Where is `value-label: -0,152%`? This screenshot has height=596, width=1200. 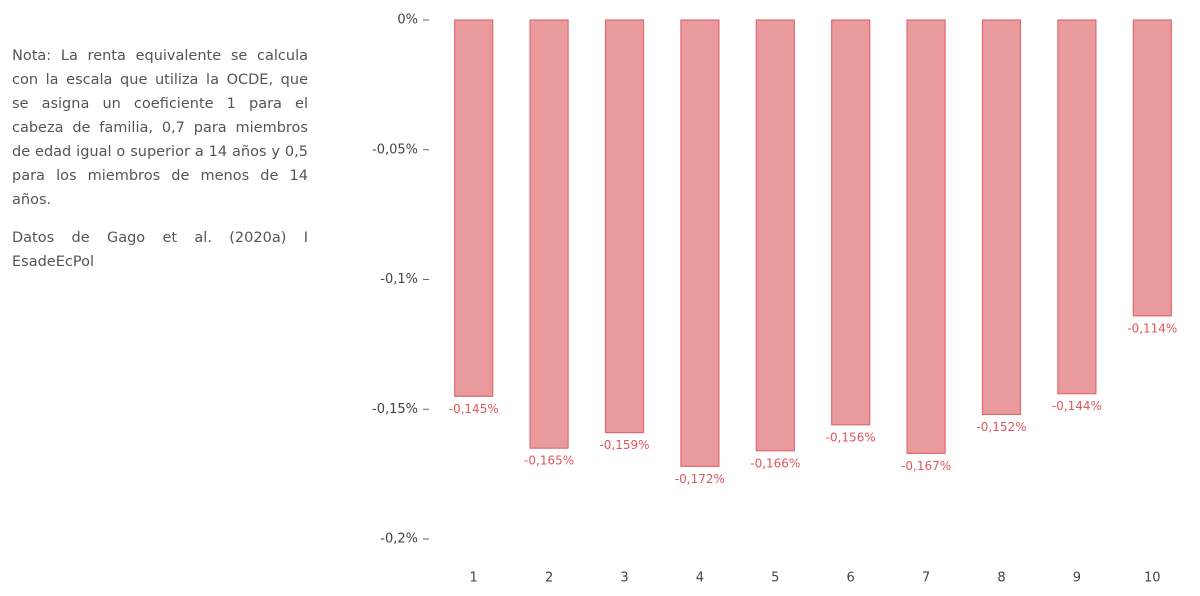
value-label: -0,152% is located at coordinates (1001, 427).